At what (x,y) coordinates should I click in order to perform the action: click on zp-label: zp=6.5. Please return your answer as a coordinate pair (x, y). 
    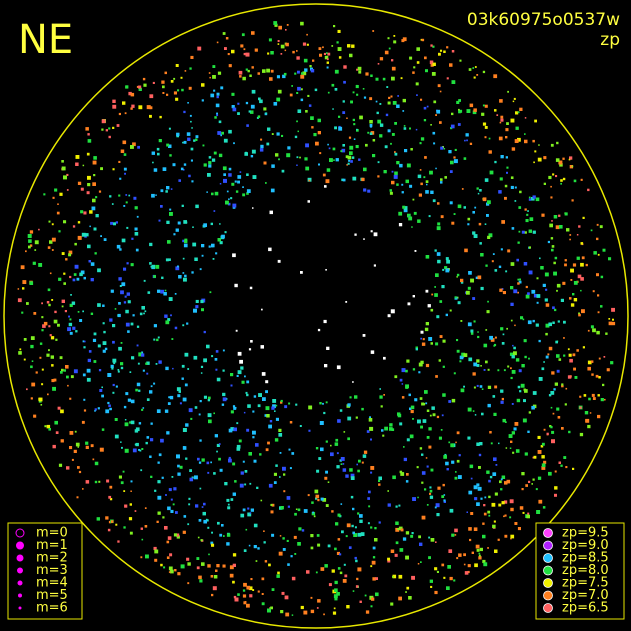
    Looking at the image, I should click on (585, 608).